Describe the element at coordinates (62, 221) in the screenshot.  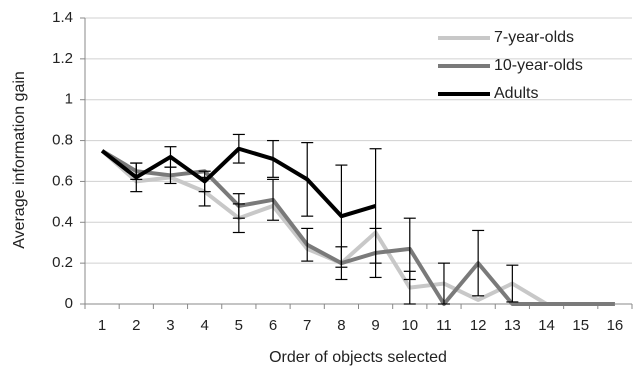
I see `y-tick-label: 0.4` at that location.